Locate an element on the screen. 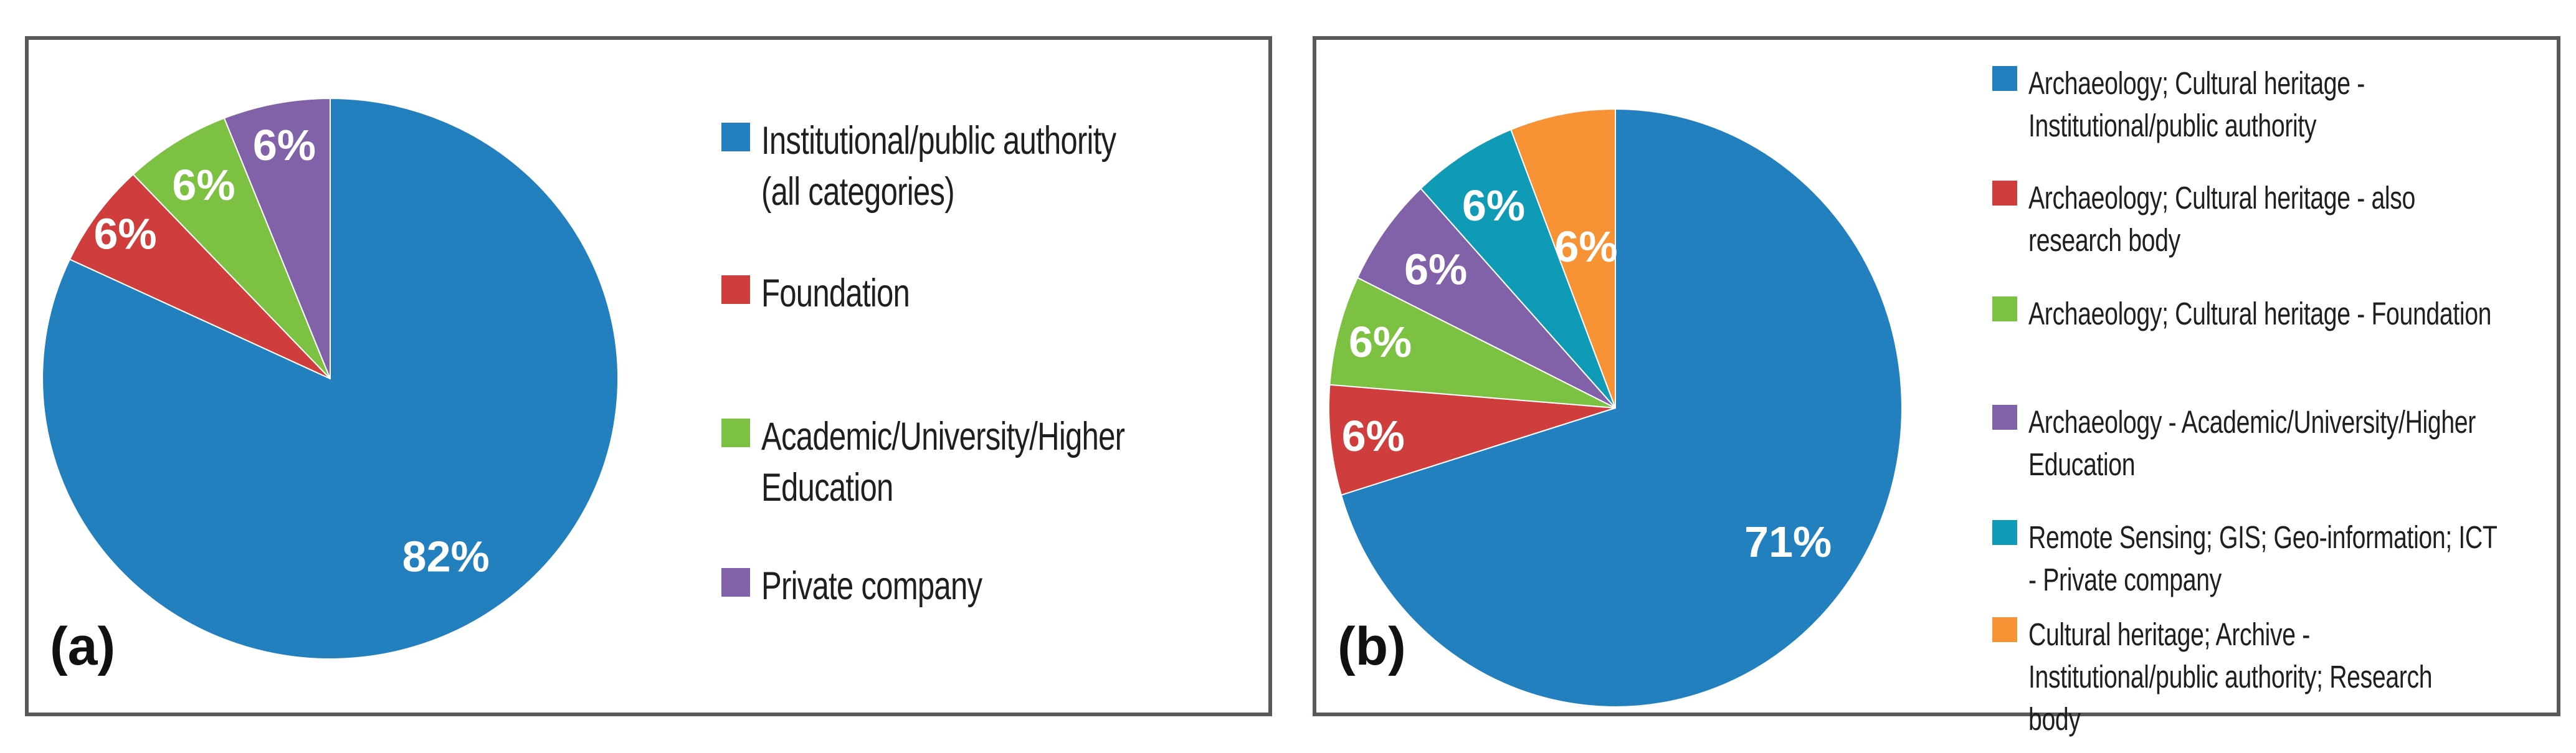  legend-item-label: Foundation is located at coordinates (835, 293).